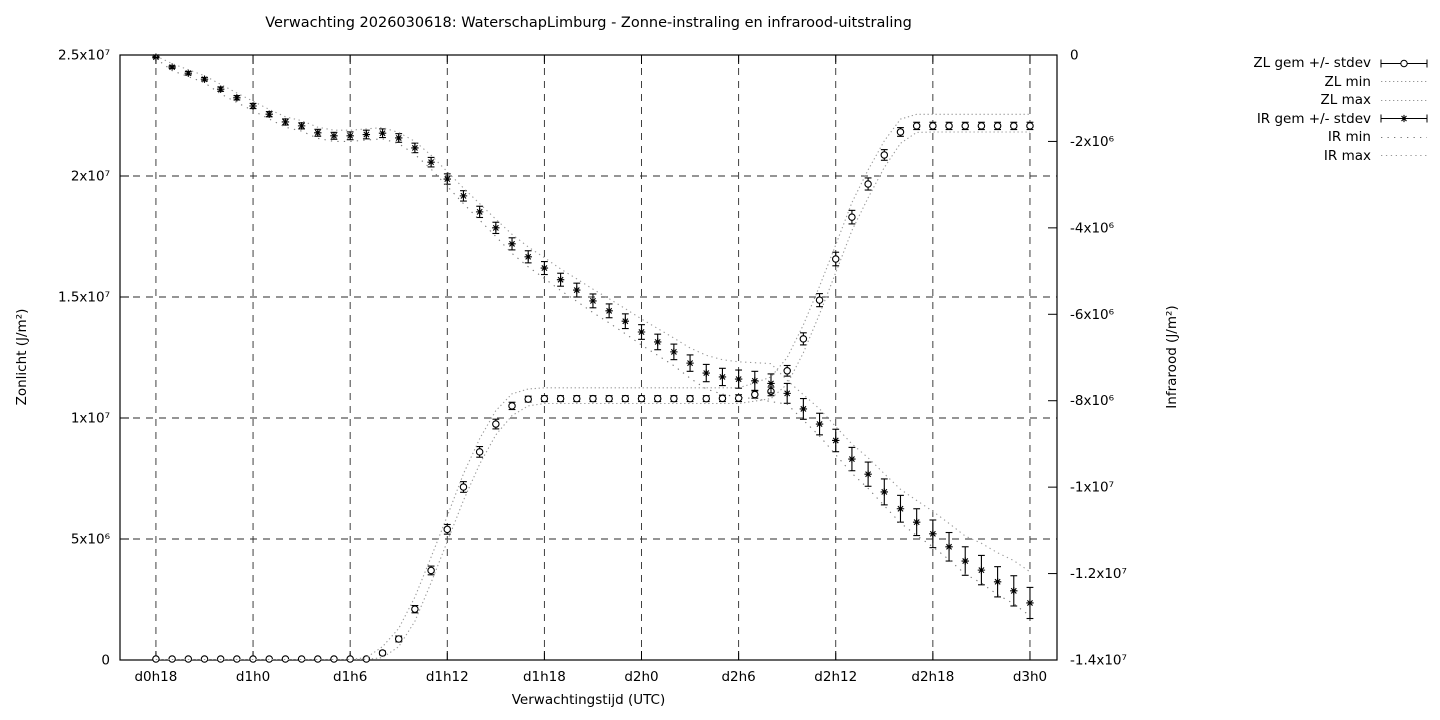  I want to click on svg-text: d0h18, so click(155, 677).